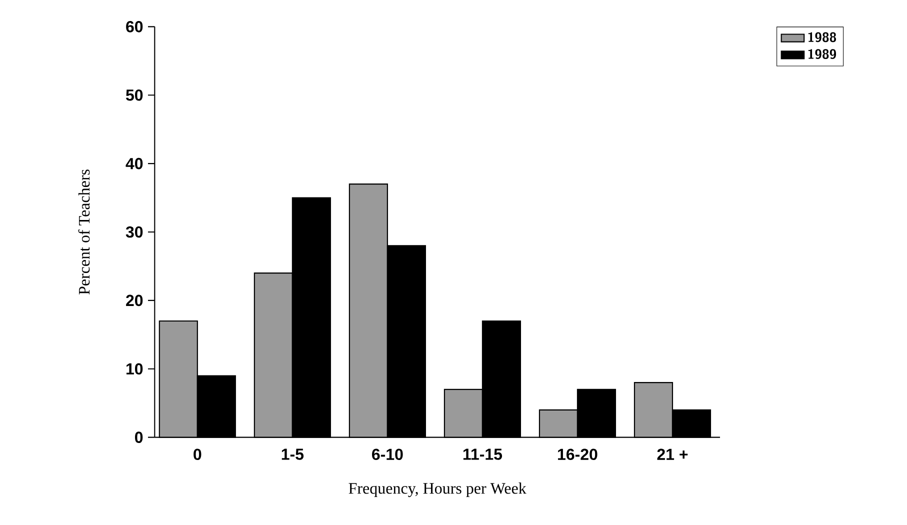 The image size is (907, 525). What do you see at coordinates (293, 454) in the screenshot?
I see `x-tick-label: 1-5` at bounding box center [293, 454].